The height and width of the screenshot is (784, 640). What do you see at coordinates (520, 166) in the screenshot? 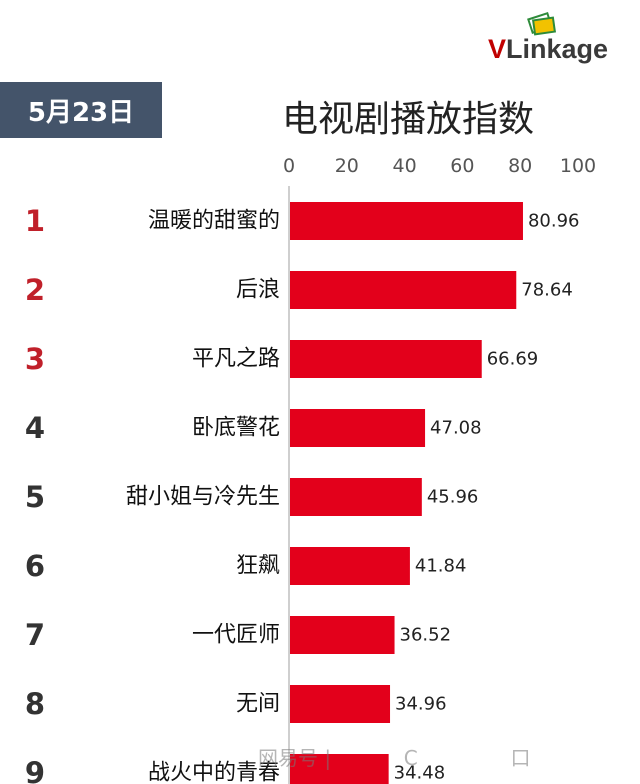
I see `x-tick-label: 80` at bounding box center [520, 166].